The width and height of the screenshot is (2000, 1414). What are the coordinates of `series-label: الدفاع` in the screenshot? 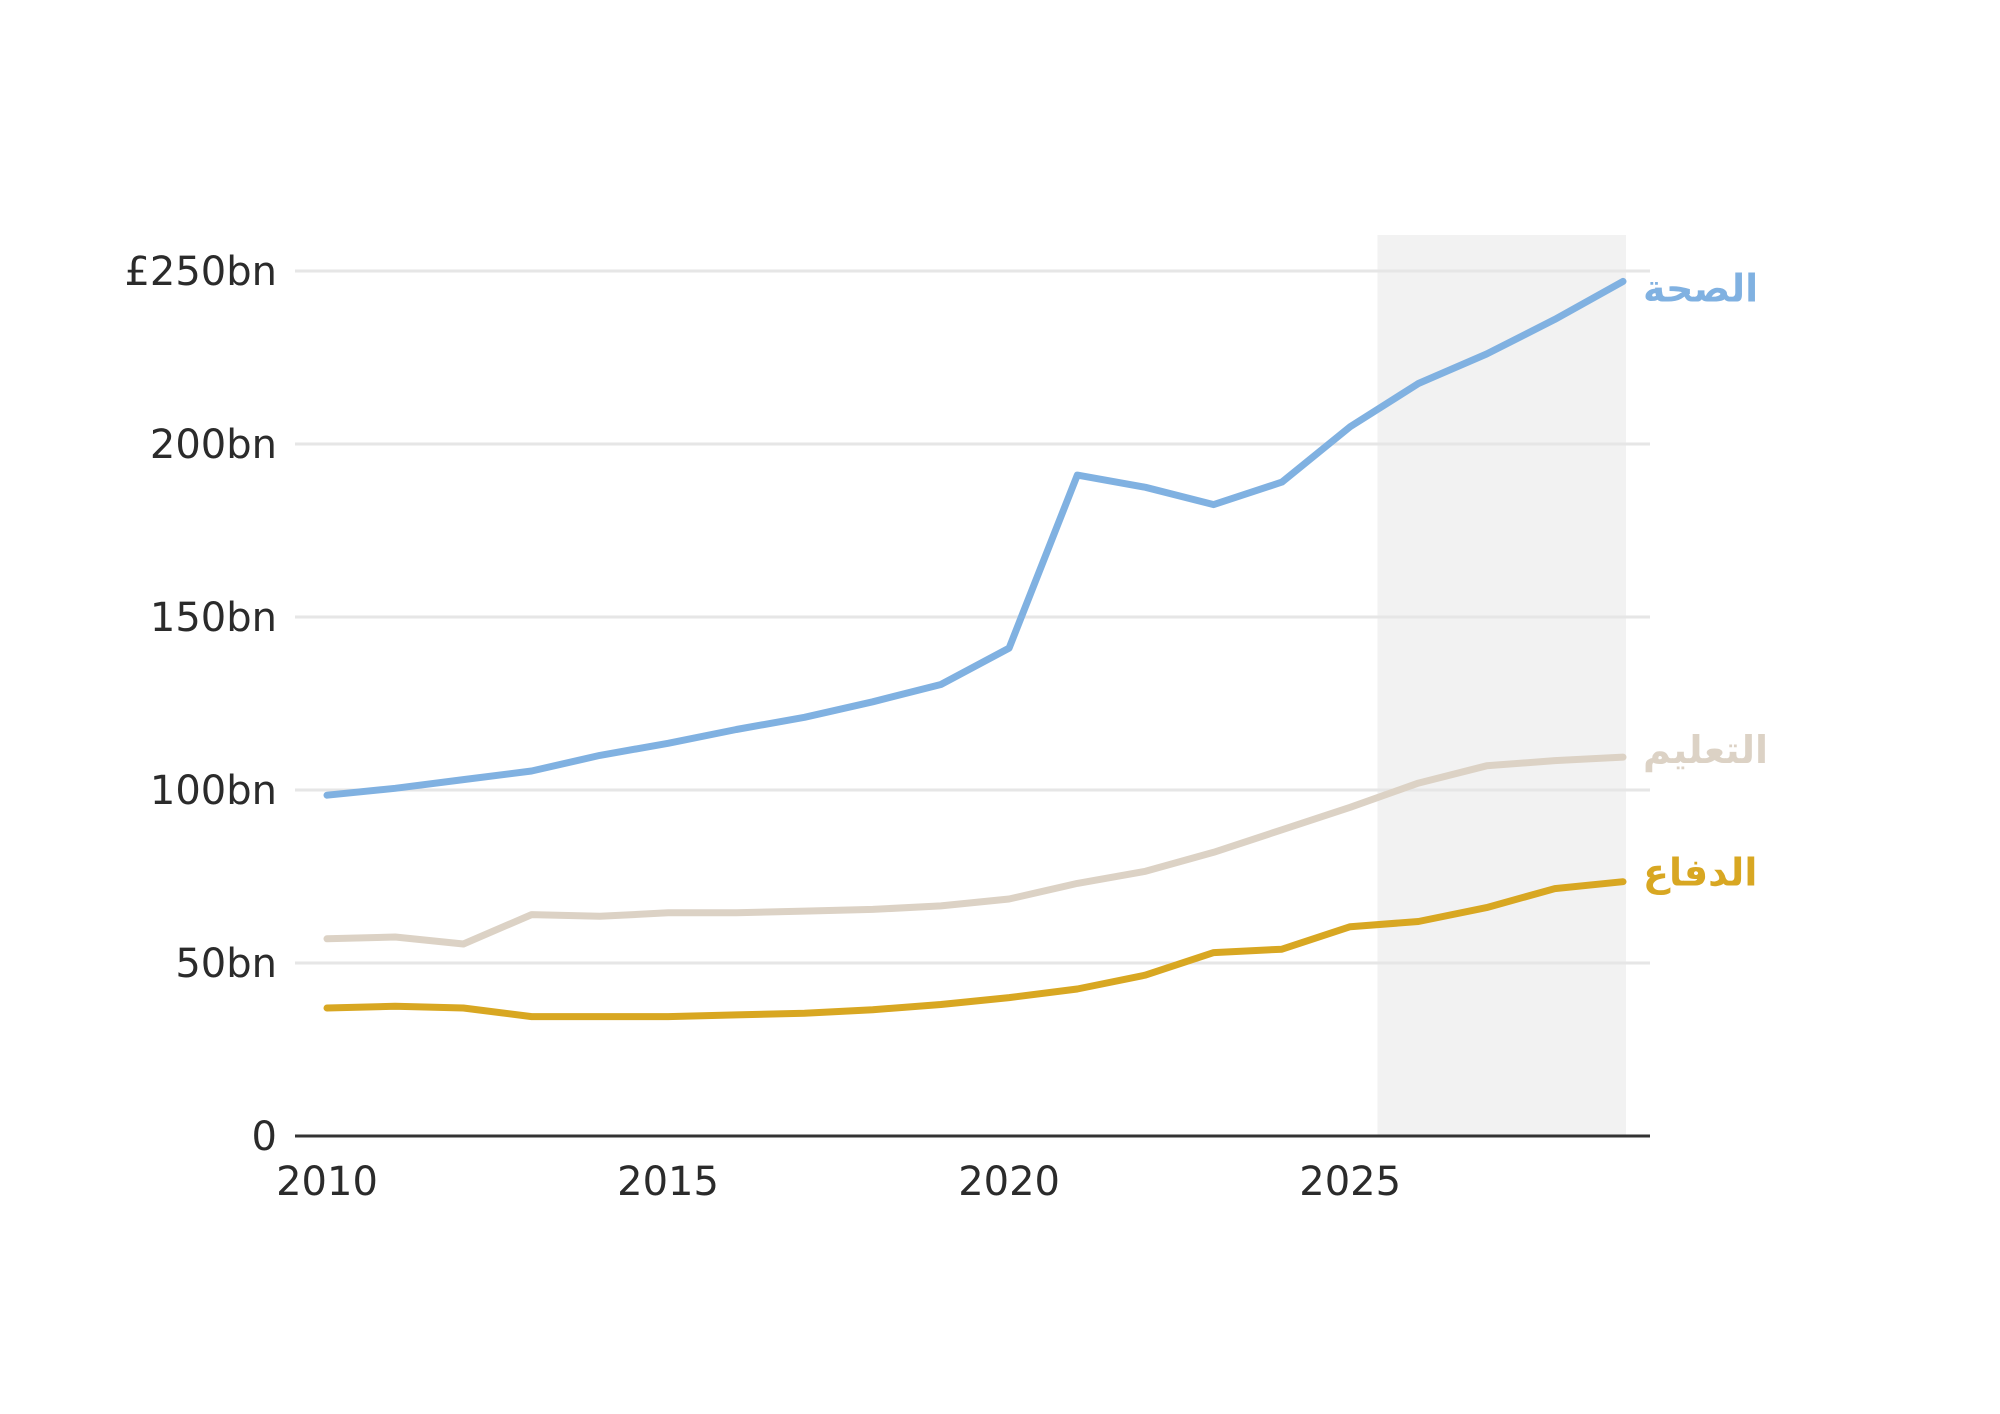 It's located at (1700, 873).